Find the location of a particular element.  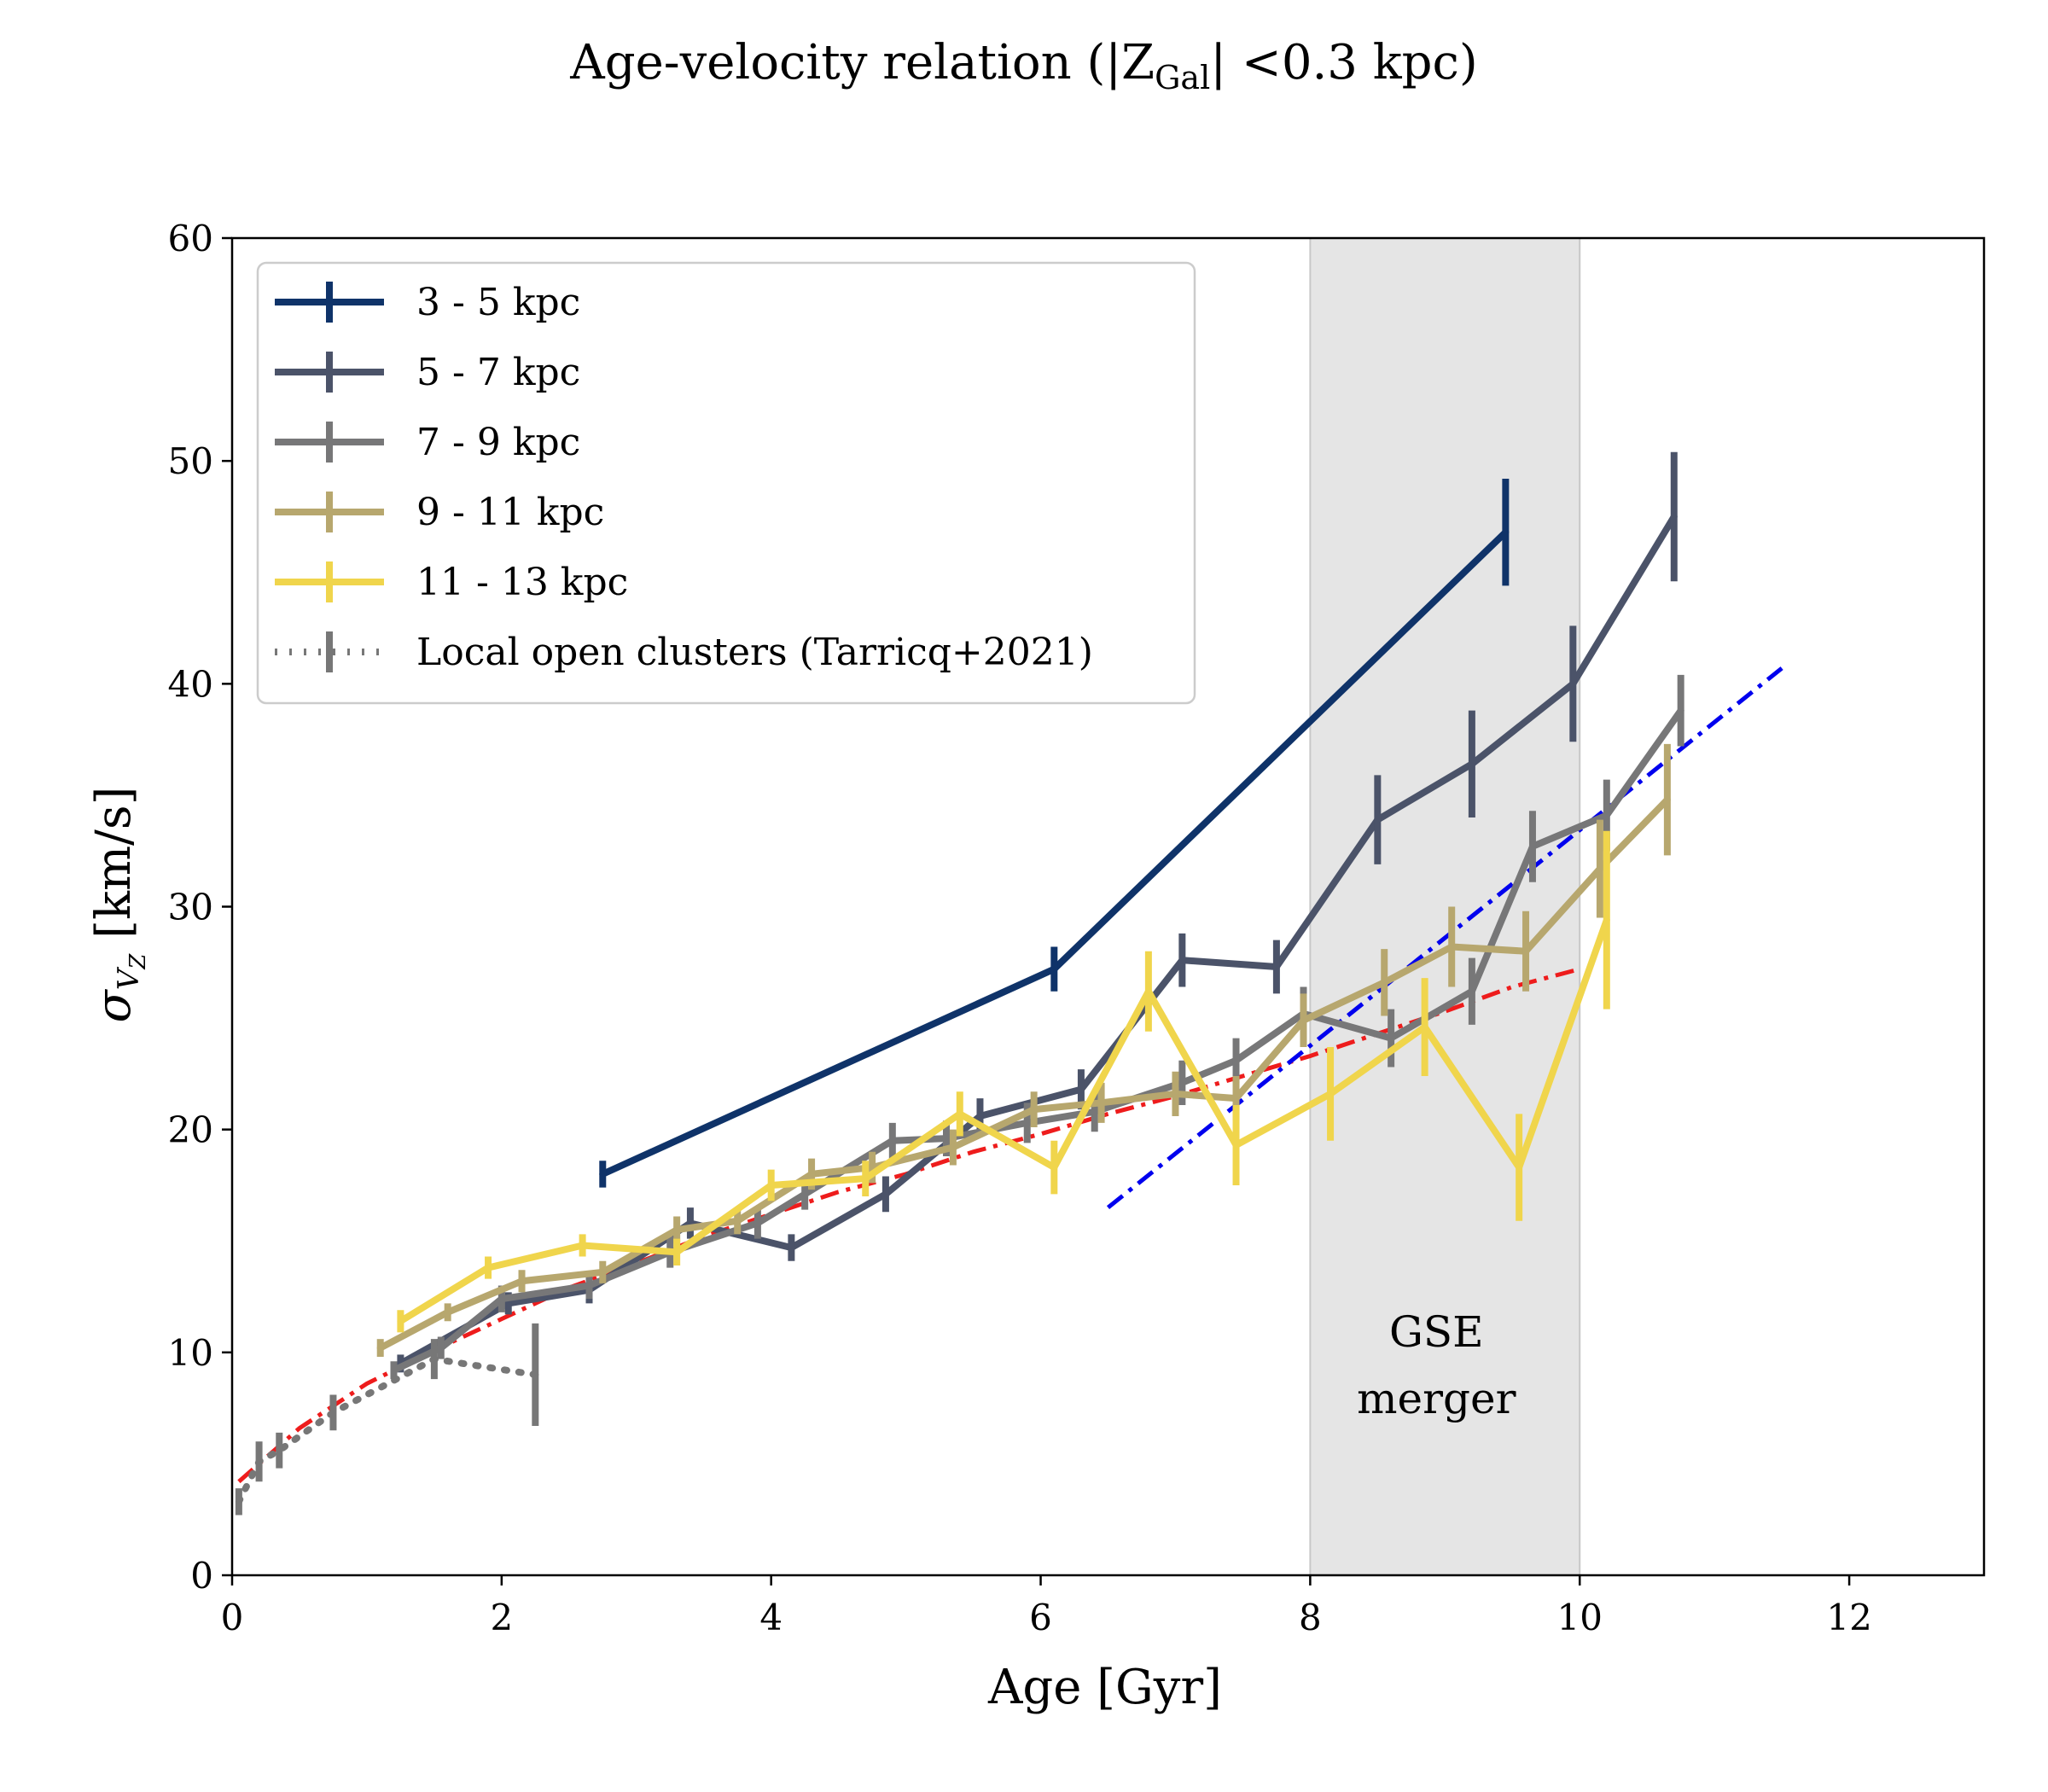

chart-title-subscript: Gal is located at coordinates (1182, 77).